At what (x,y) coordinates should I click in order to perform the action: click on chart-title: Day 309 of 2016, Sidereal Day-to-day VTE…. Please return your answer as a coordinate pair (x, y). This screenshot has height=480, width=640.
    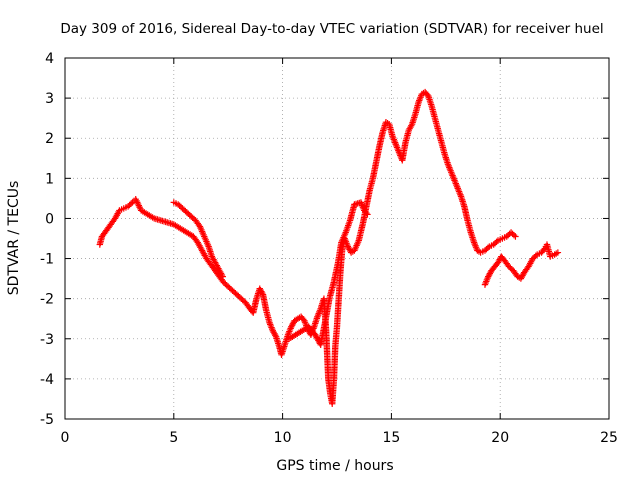
    Looking at the image, I should click on (331, 29).